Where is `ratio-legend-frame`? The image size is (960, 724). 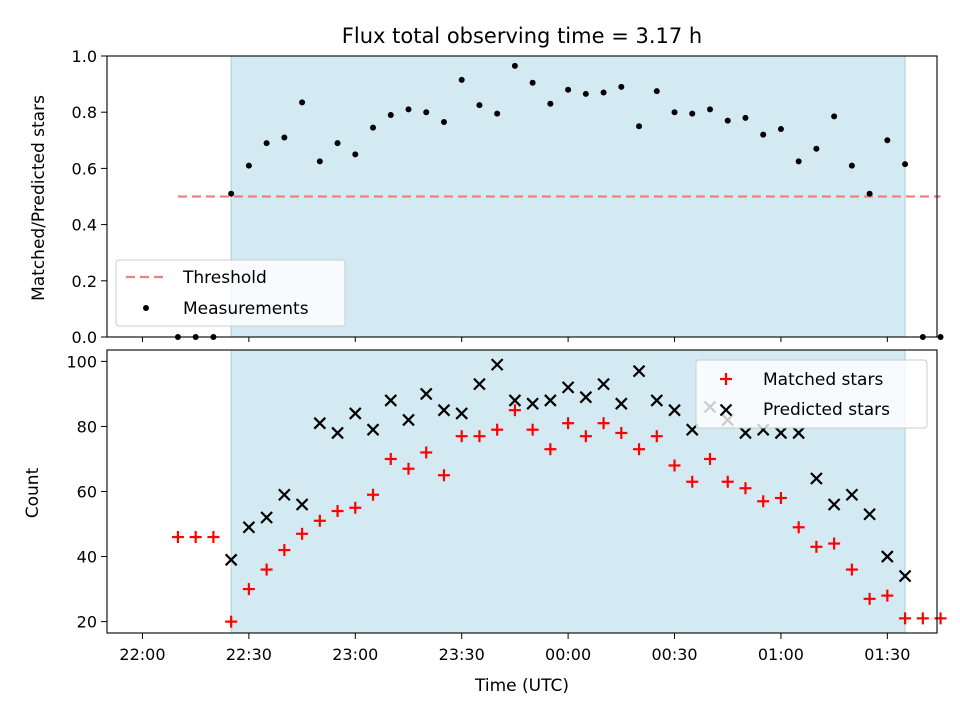
ratio-legend-frame is located at coordinates (230, 293).